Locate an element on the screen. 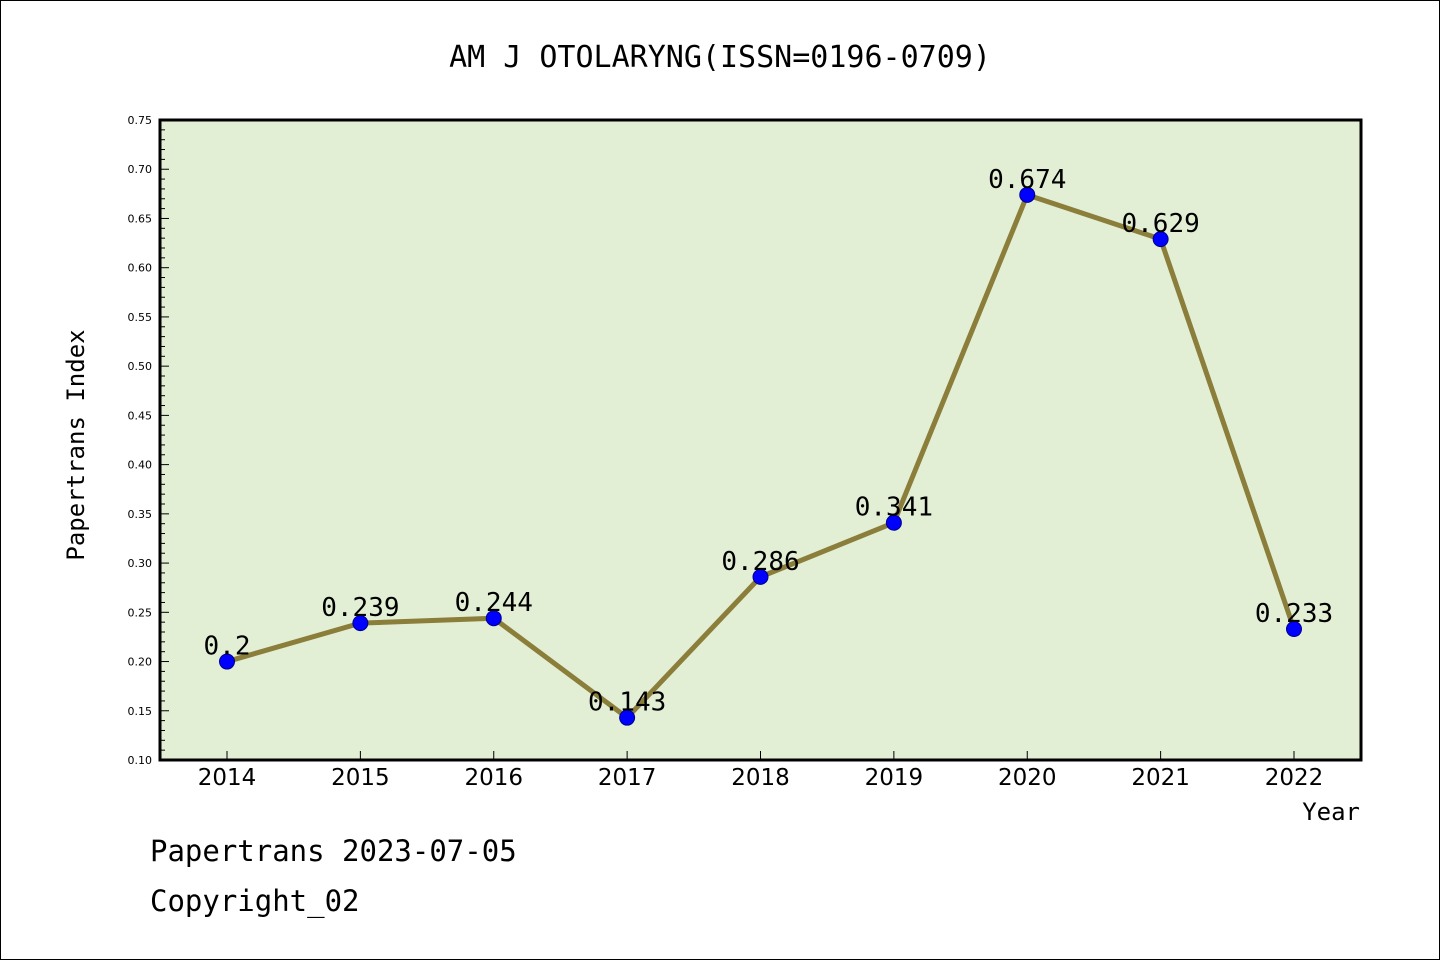 Image resolution: width=1440 pixels, height=960 pixels. y-tick-label: 0.15 is located at coordinates (140, 711).